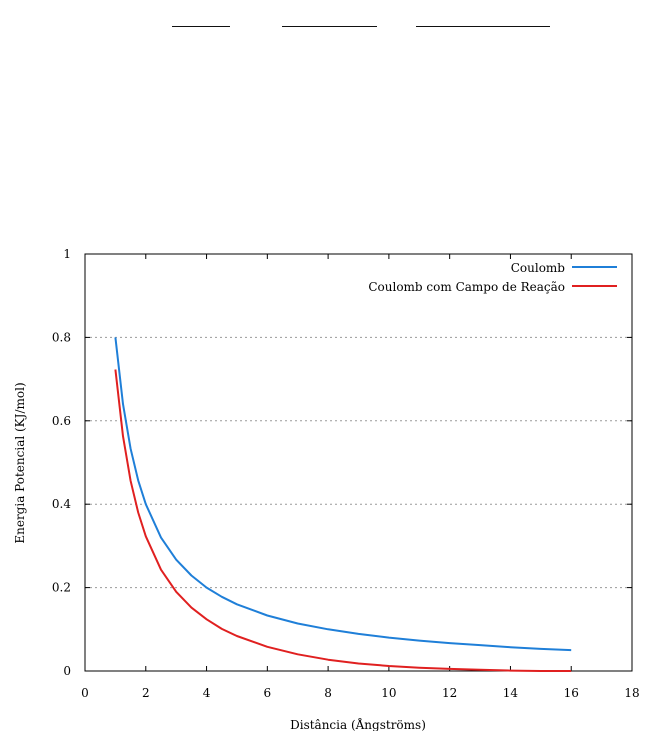 Image resolution: width=662 pixels, height=731 pixels. I want to click on x-tick-label: 0, so click(85, 693).